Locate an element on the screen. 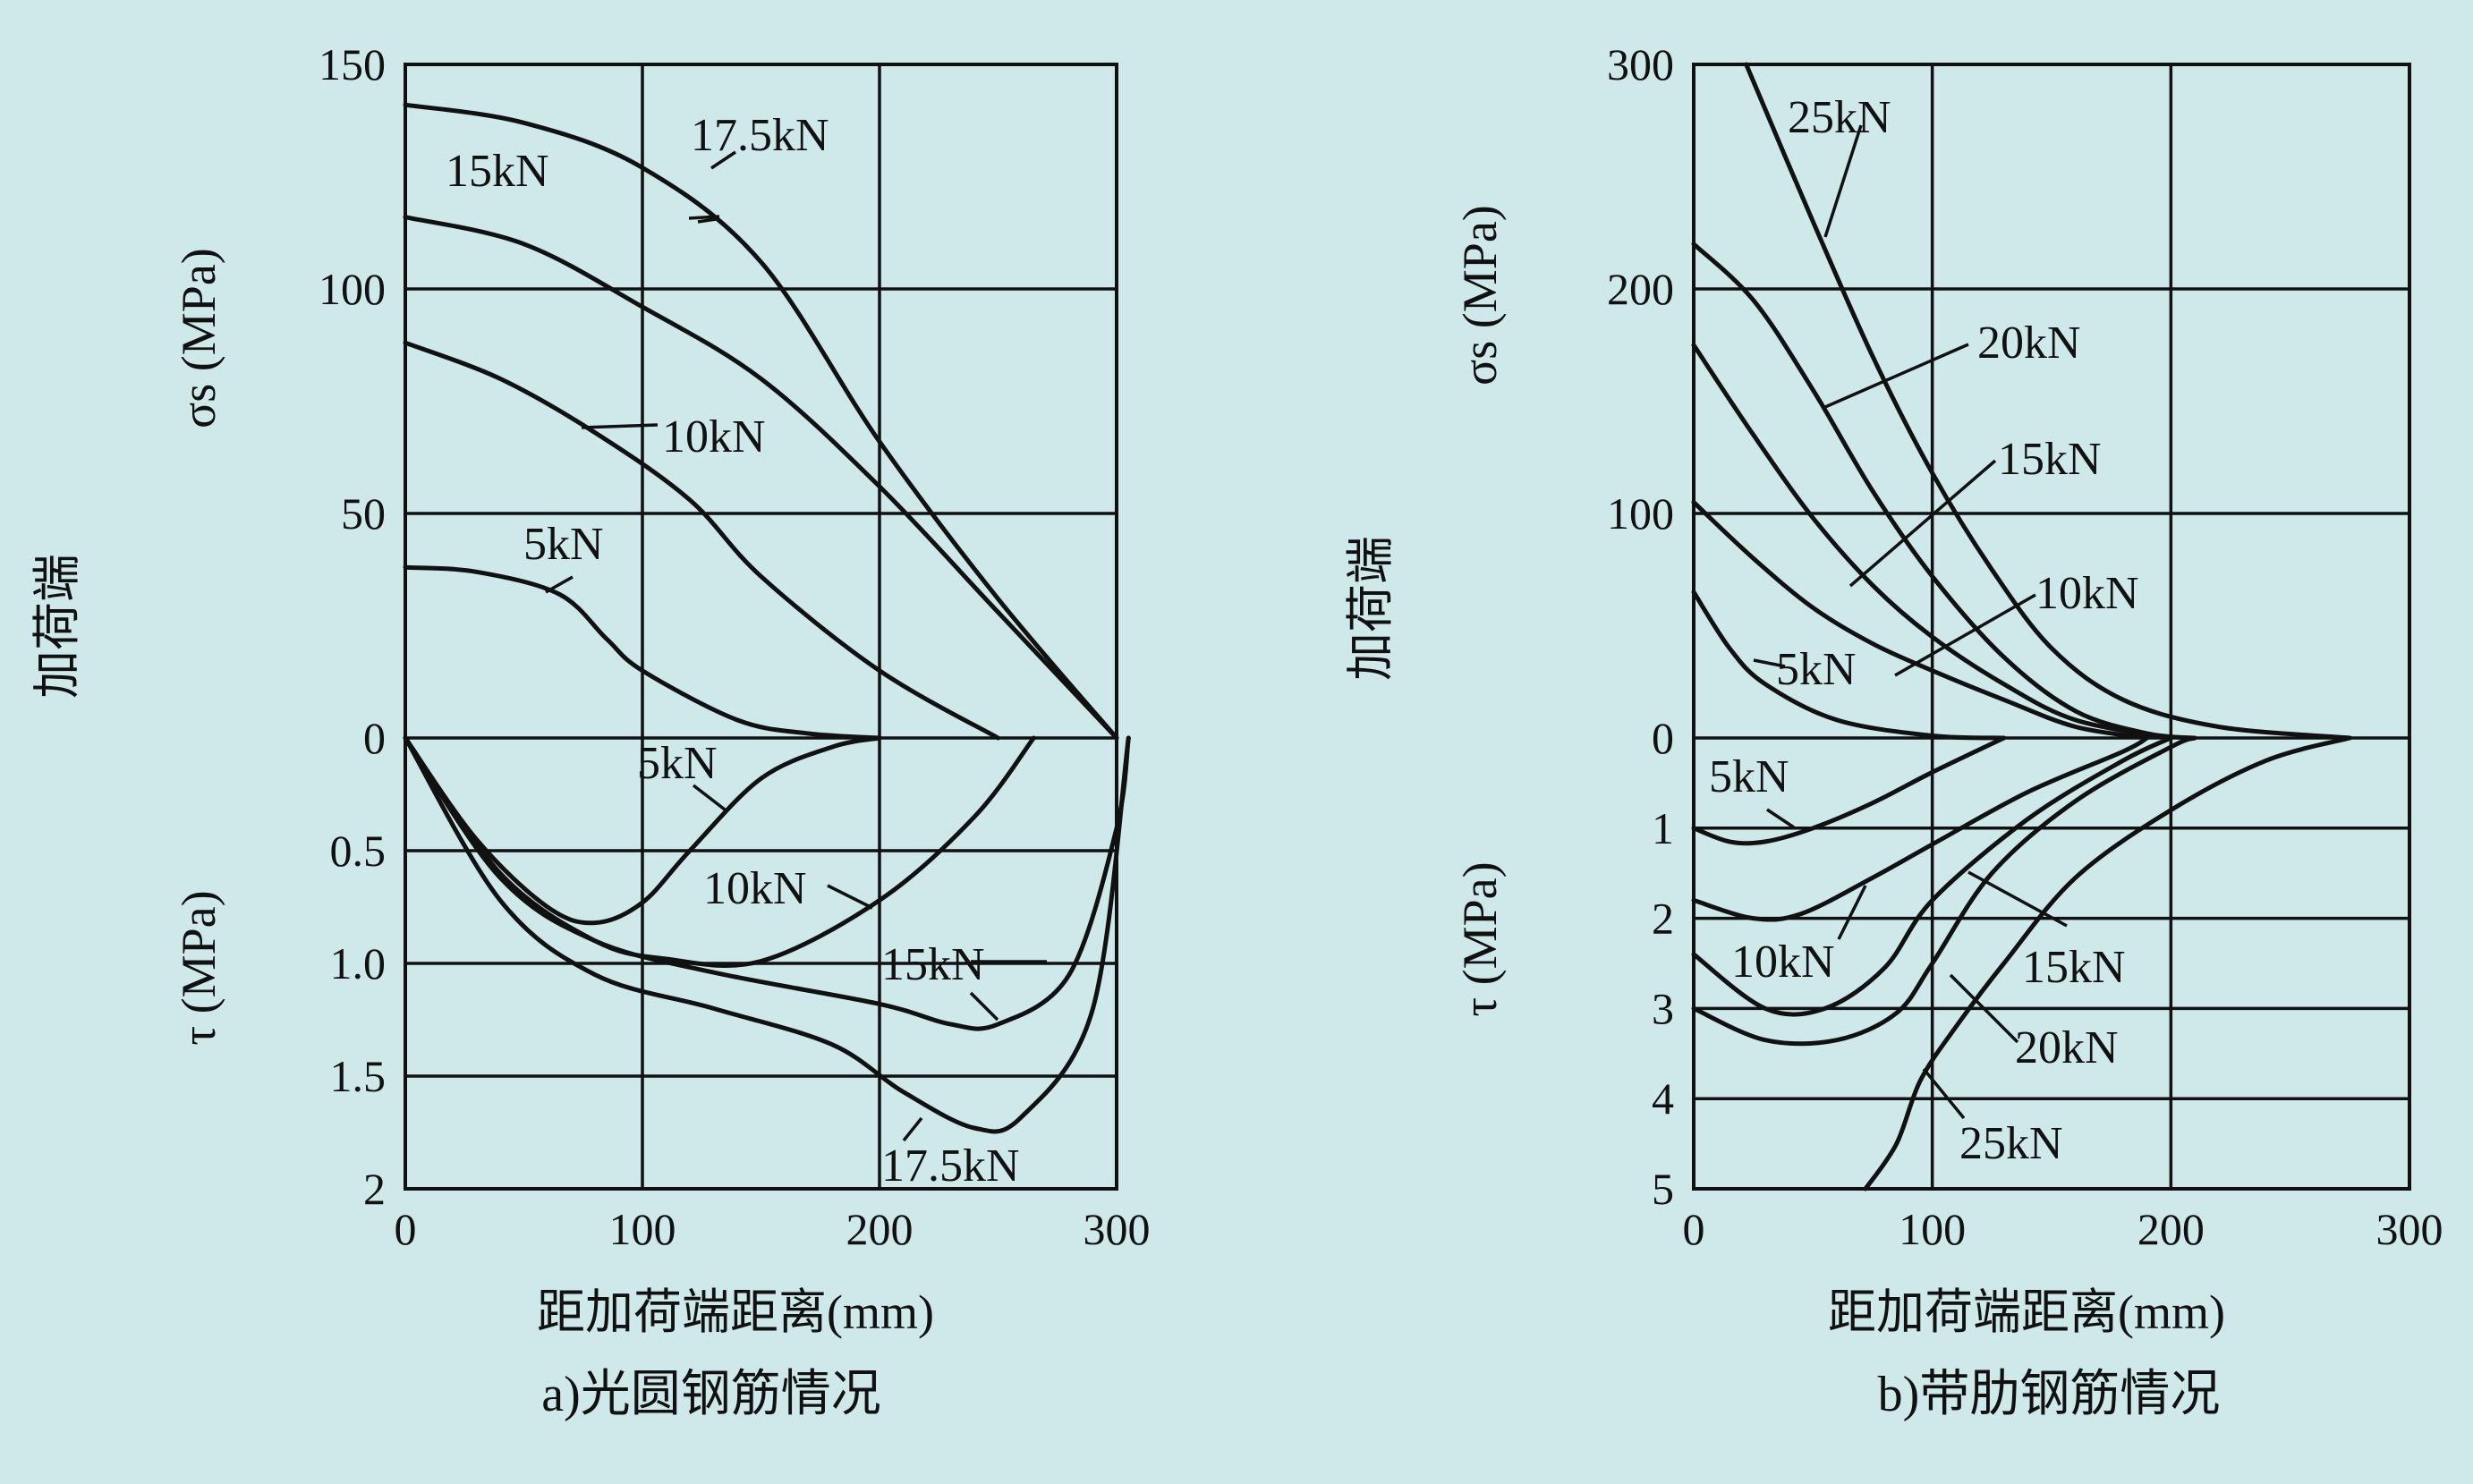 The height and width of the screenshot is (1484, 2473). sigma-curve-17.5kN is located at coordinates (761, 421).